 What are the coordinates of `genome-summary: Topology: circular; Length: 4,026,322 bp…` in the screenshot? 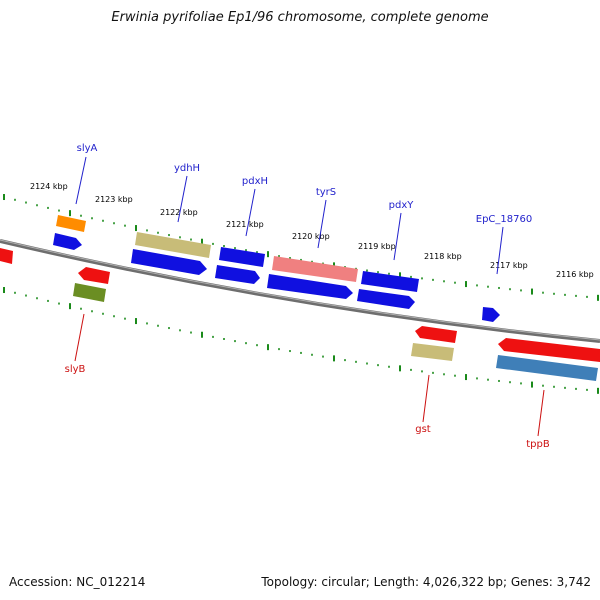 It's located at (426, 582).